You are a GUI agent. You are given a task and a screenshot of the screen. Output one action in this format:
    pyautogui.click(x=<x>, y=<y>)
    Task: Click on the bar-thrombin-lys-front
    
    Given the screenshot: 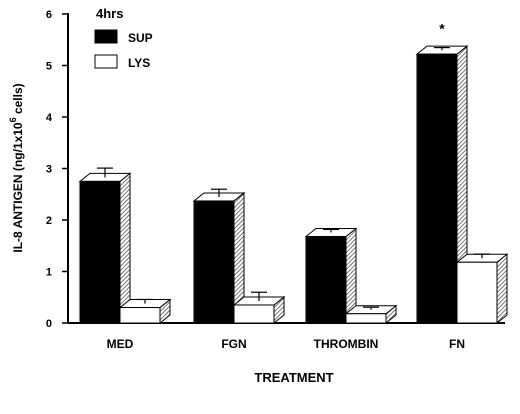 What is the action you would take?
    pyautogui.click(x=366, y=318)
    